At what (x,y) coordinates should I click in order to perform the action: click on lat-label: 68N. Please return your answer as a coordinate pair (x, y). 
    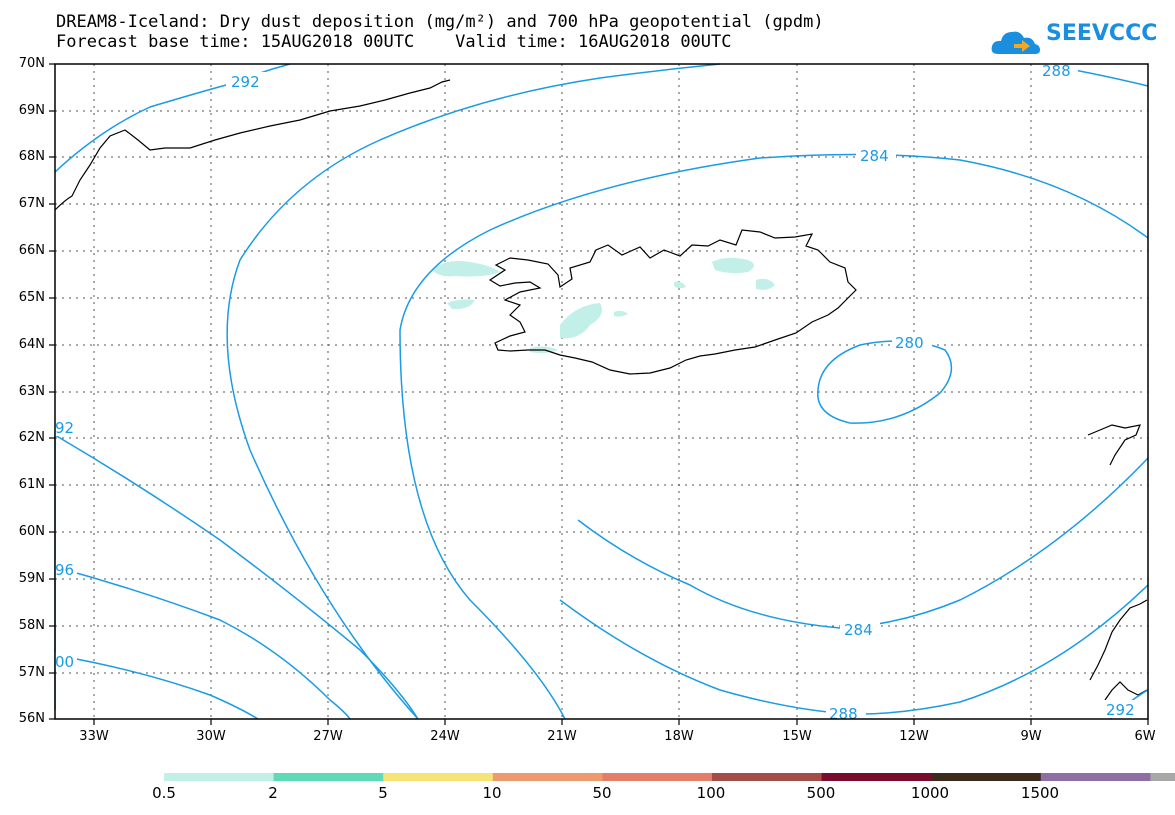
    Looking at the image, I should click on (31, 156).